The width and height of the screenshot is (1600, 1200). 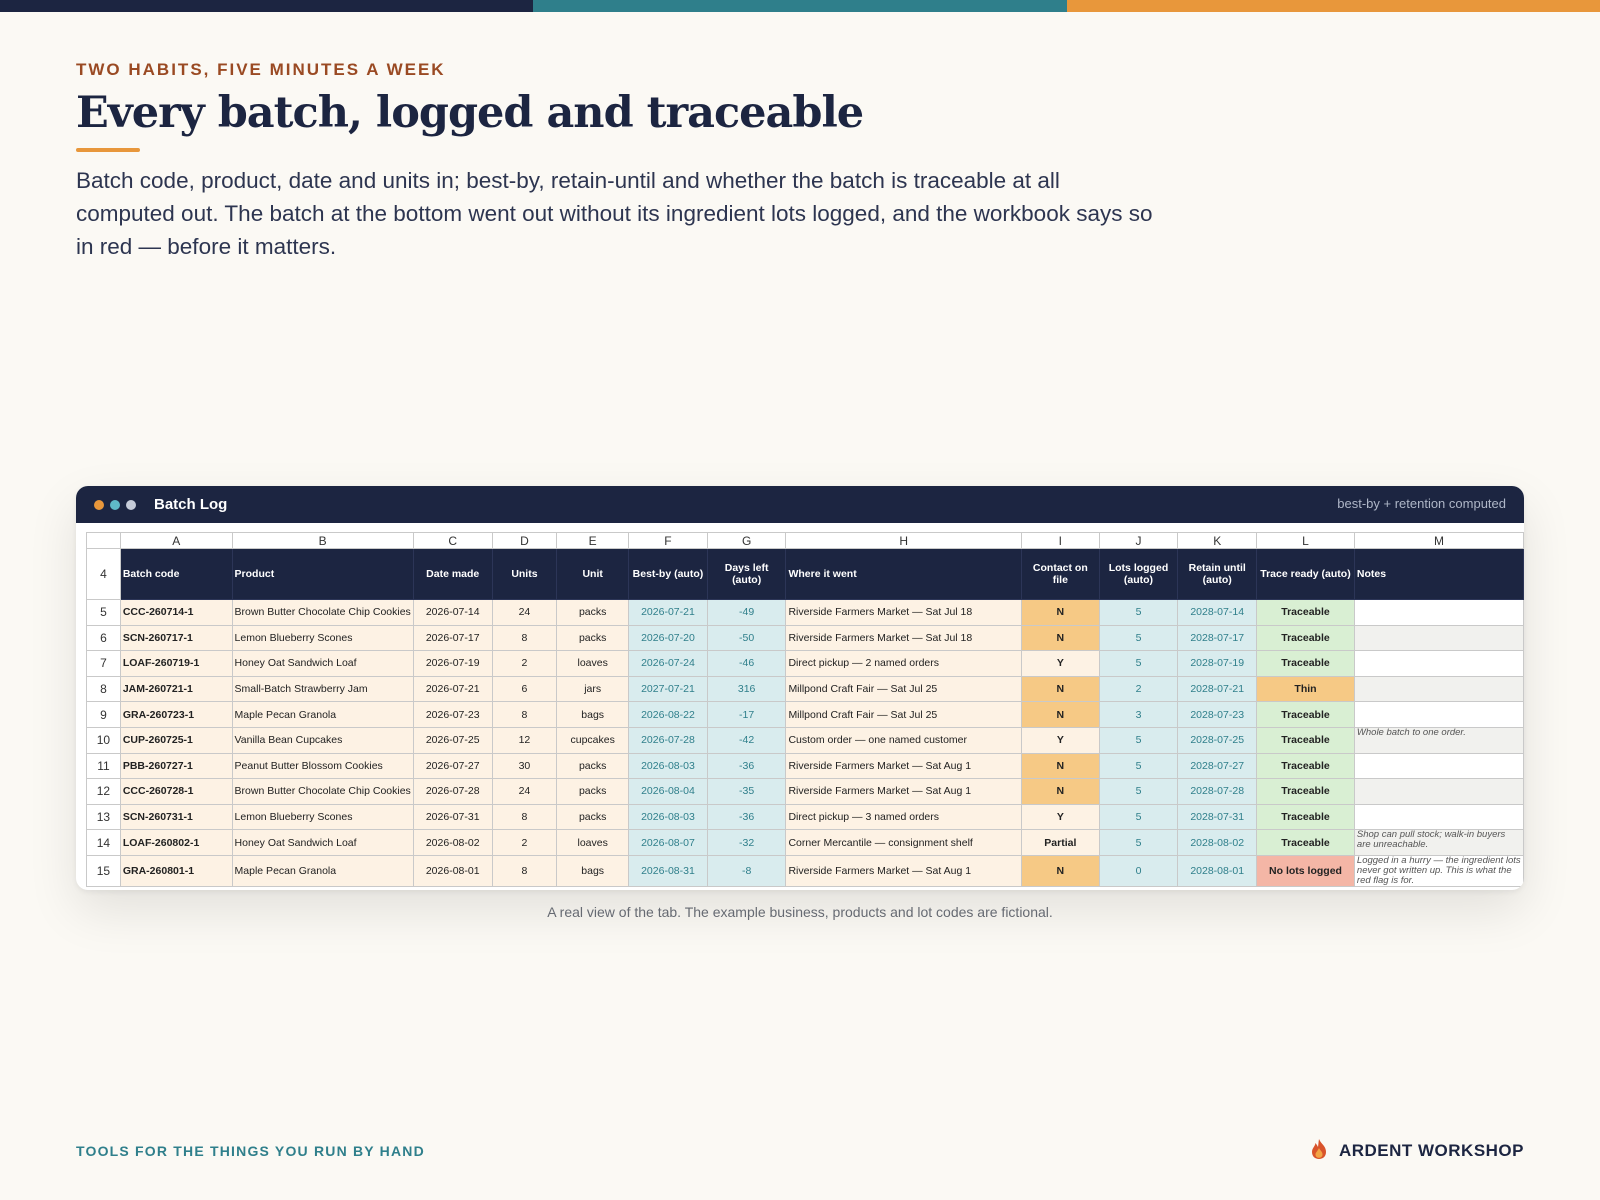 I want to click on column-letter-e: E, so click(x=593, y=540).